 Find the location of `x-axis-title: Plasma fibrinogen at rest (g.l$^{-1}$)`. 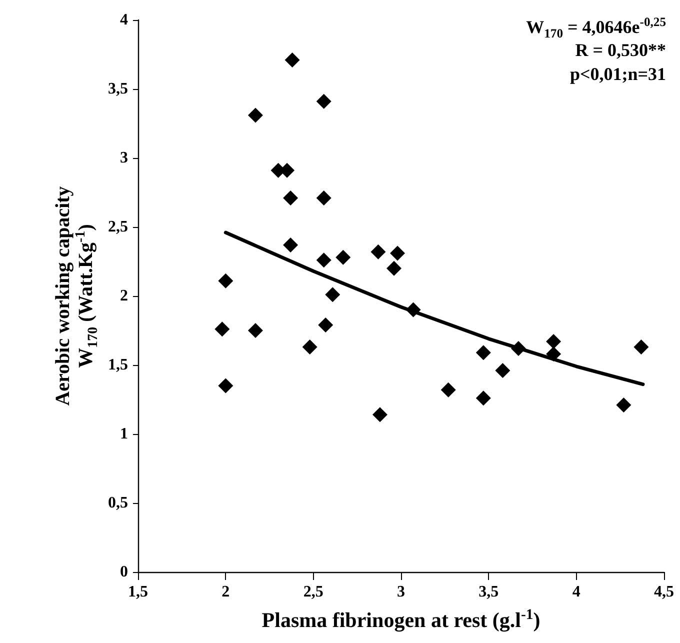

x-axis-title: Plasma fibrinogen at rest (g.l$^{-1}$) is located at coordinates (401, 619).